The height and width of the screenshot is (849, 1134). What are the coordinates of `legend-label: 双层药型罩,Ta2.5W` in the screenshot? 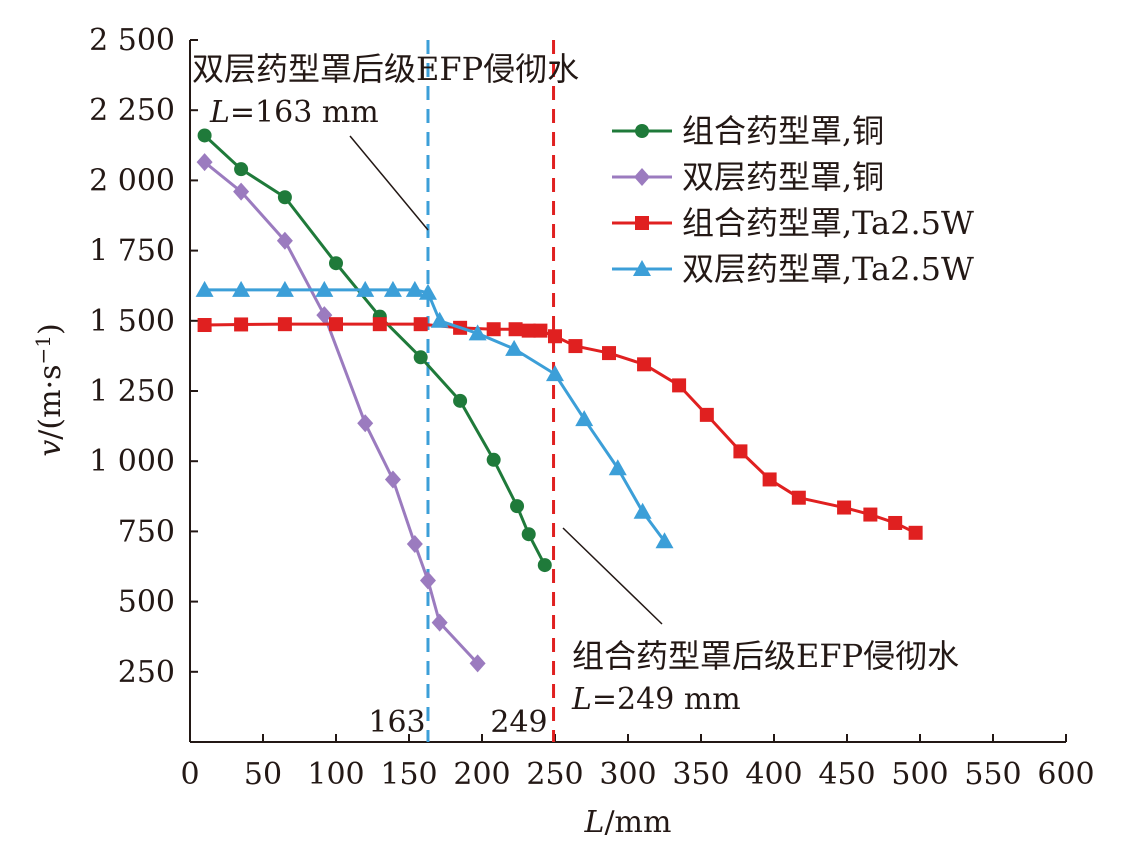 It's located at (828, 269).